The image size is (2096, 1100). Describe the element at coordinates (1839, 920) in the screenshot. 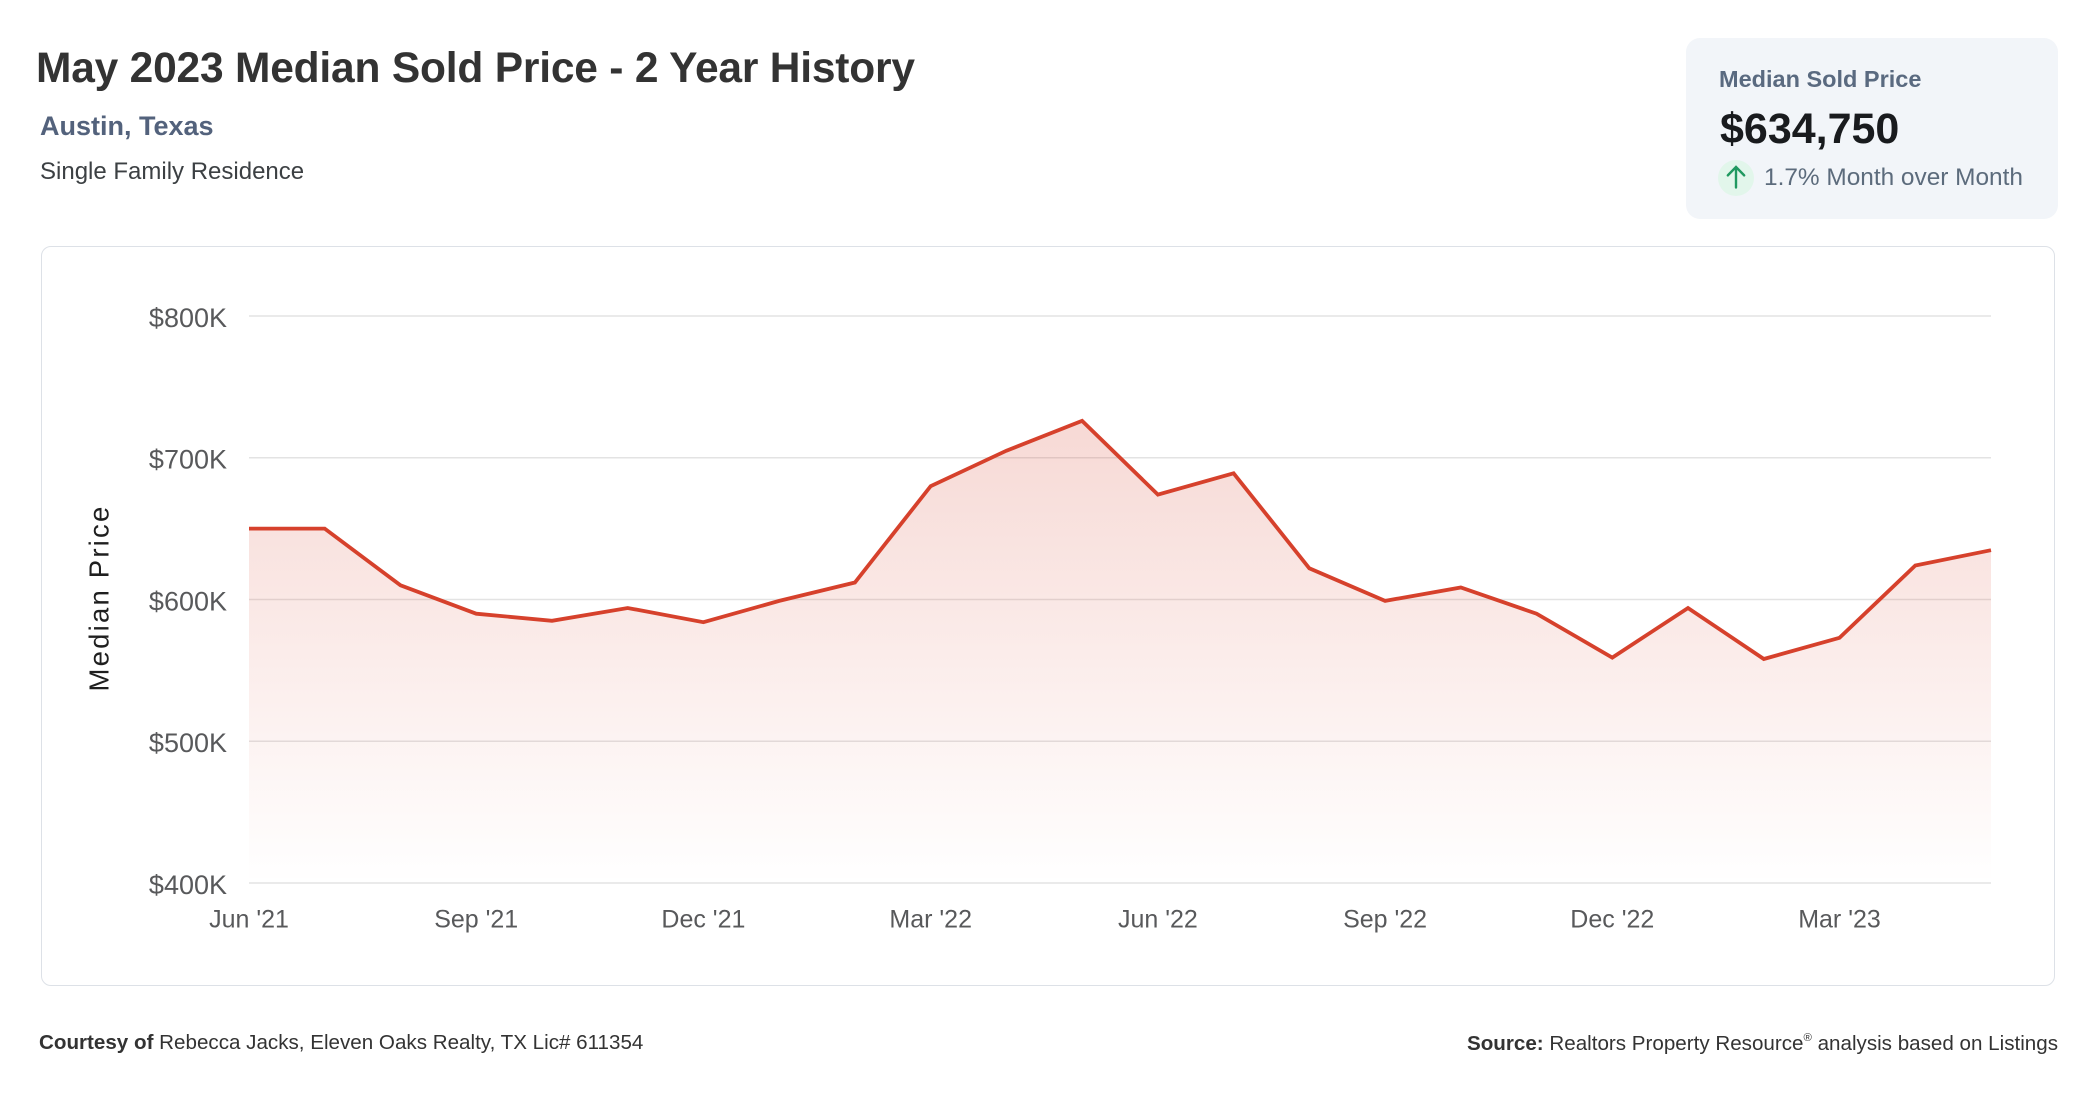

I see `svg-text: Mar '23` at that location.